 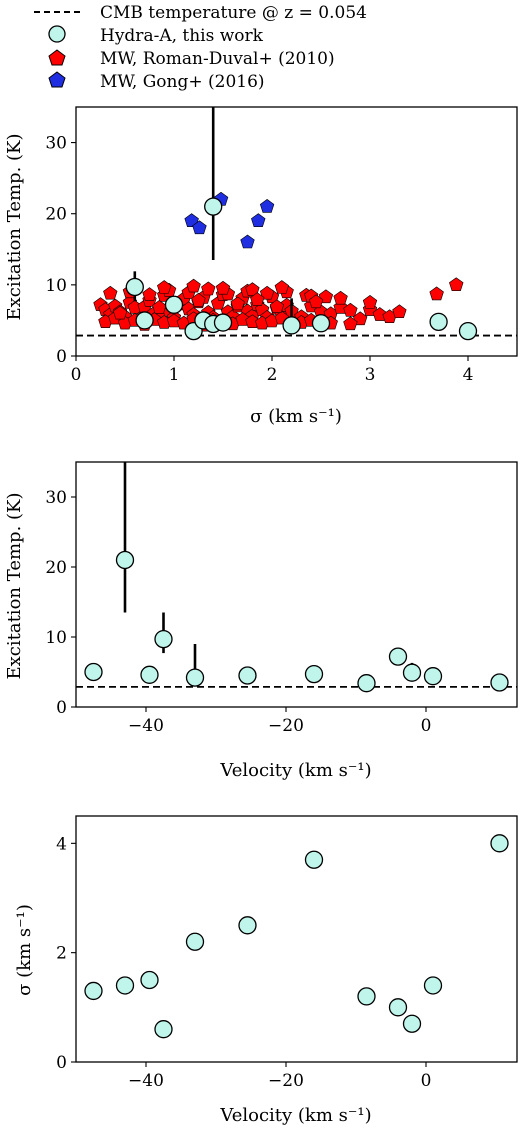 I want to click on legend-label-gong: MW, Gong+ (2016), so click(x=182, y=82).